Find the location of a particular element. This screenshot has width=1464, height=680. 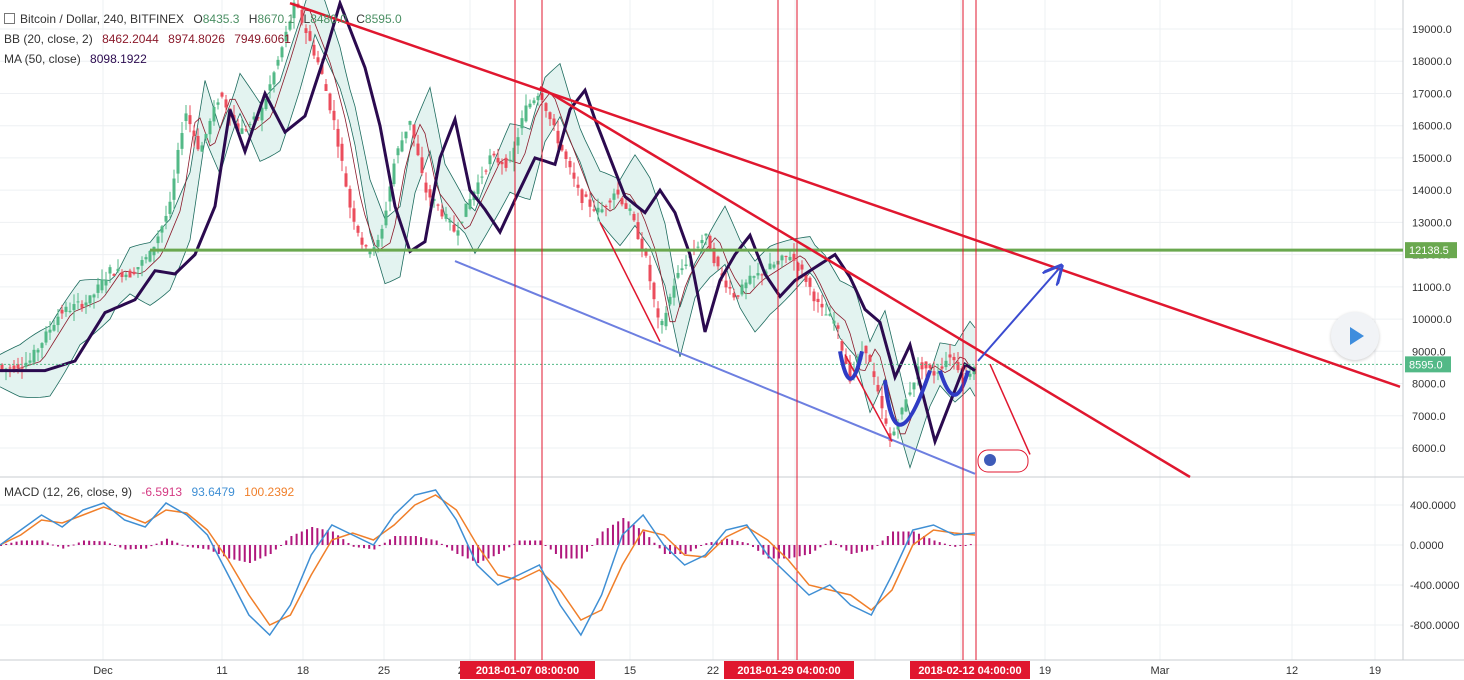

time-tick-label: 11 is located at coordinates (221, 671).